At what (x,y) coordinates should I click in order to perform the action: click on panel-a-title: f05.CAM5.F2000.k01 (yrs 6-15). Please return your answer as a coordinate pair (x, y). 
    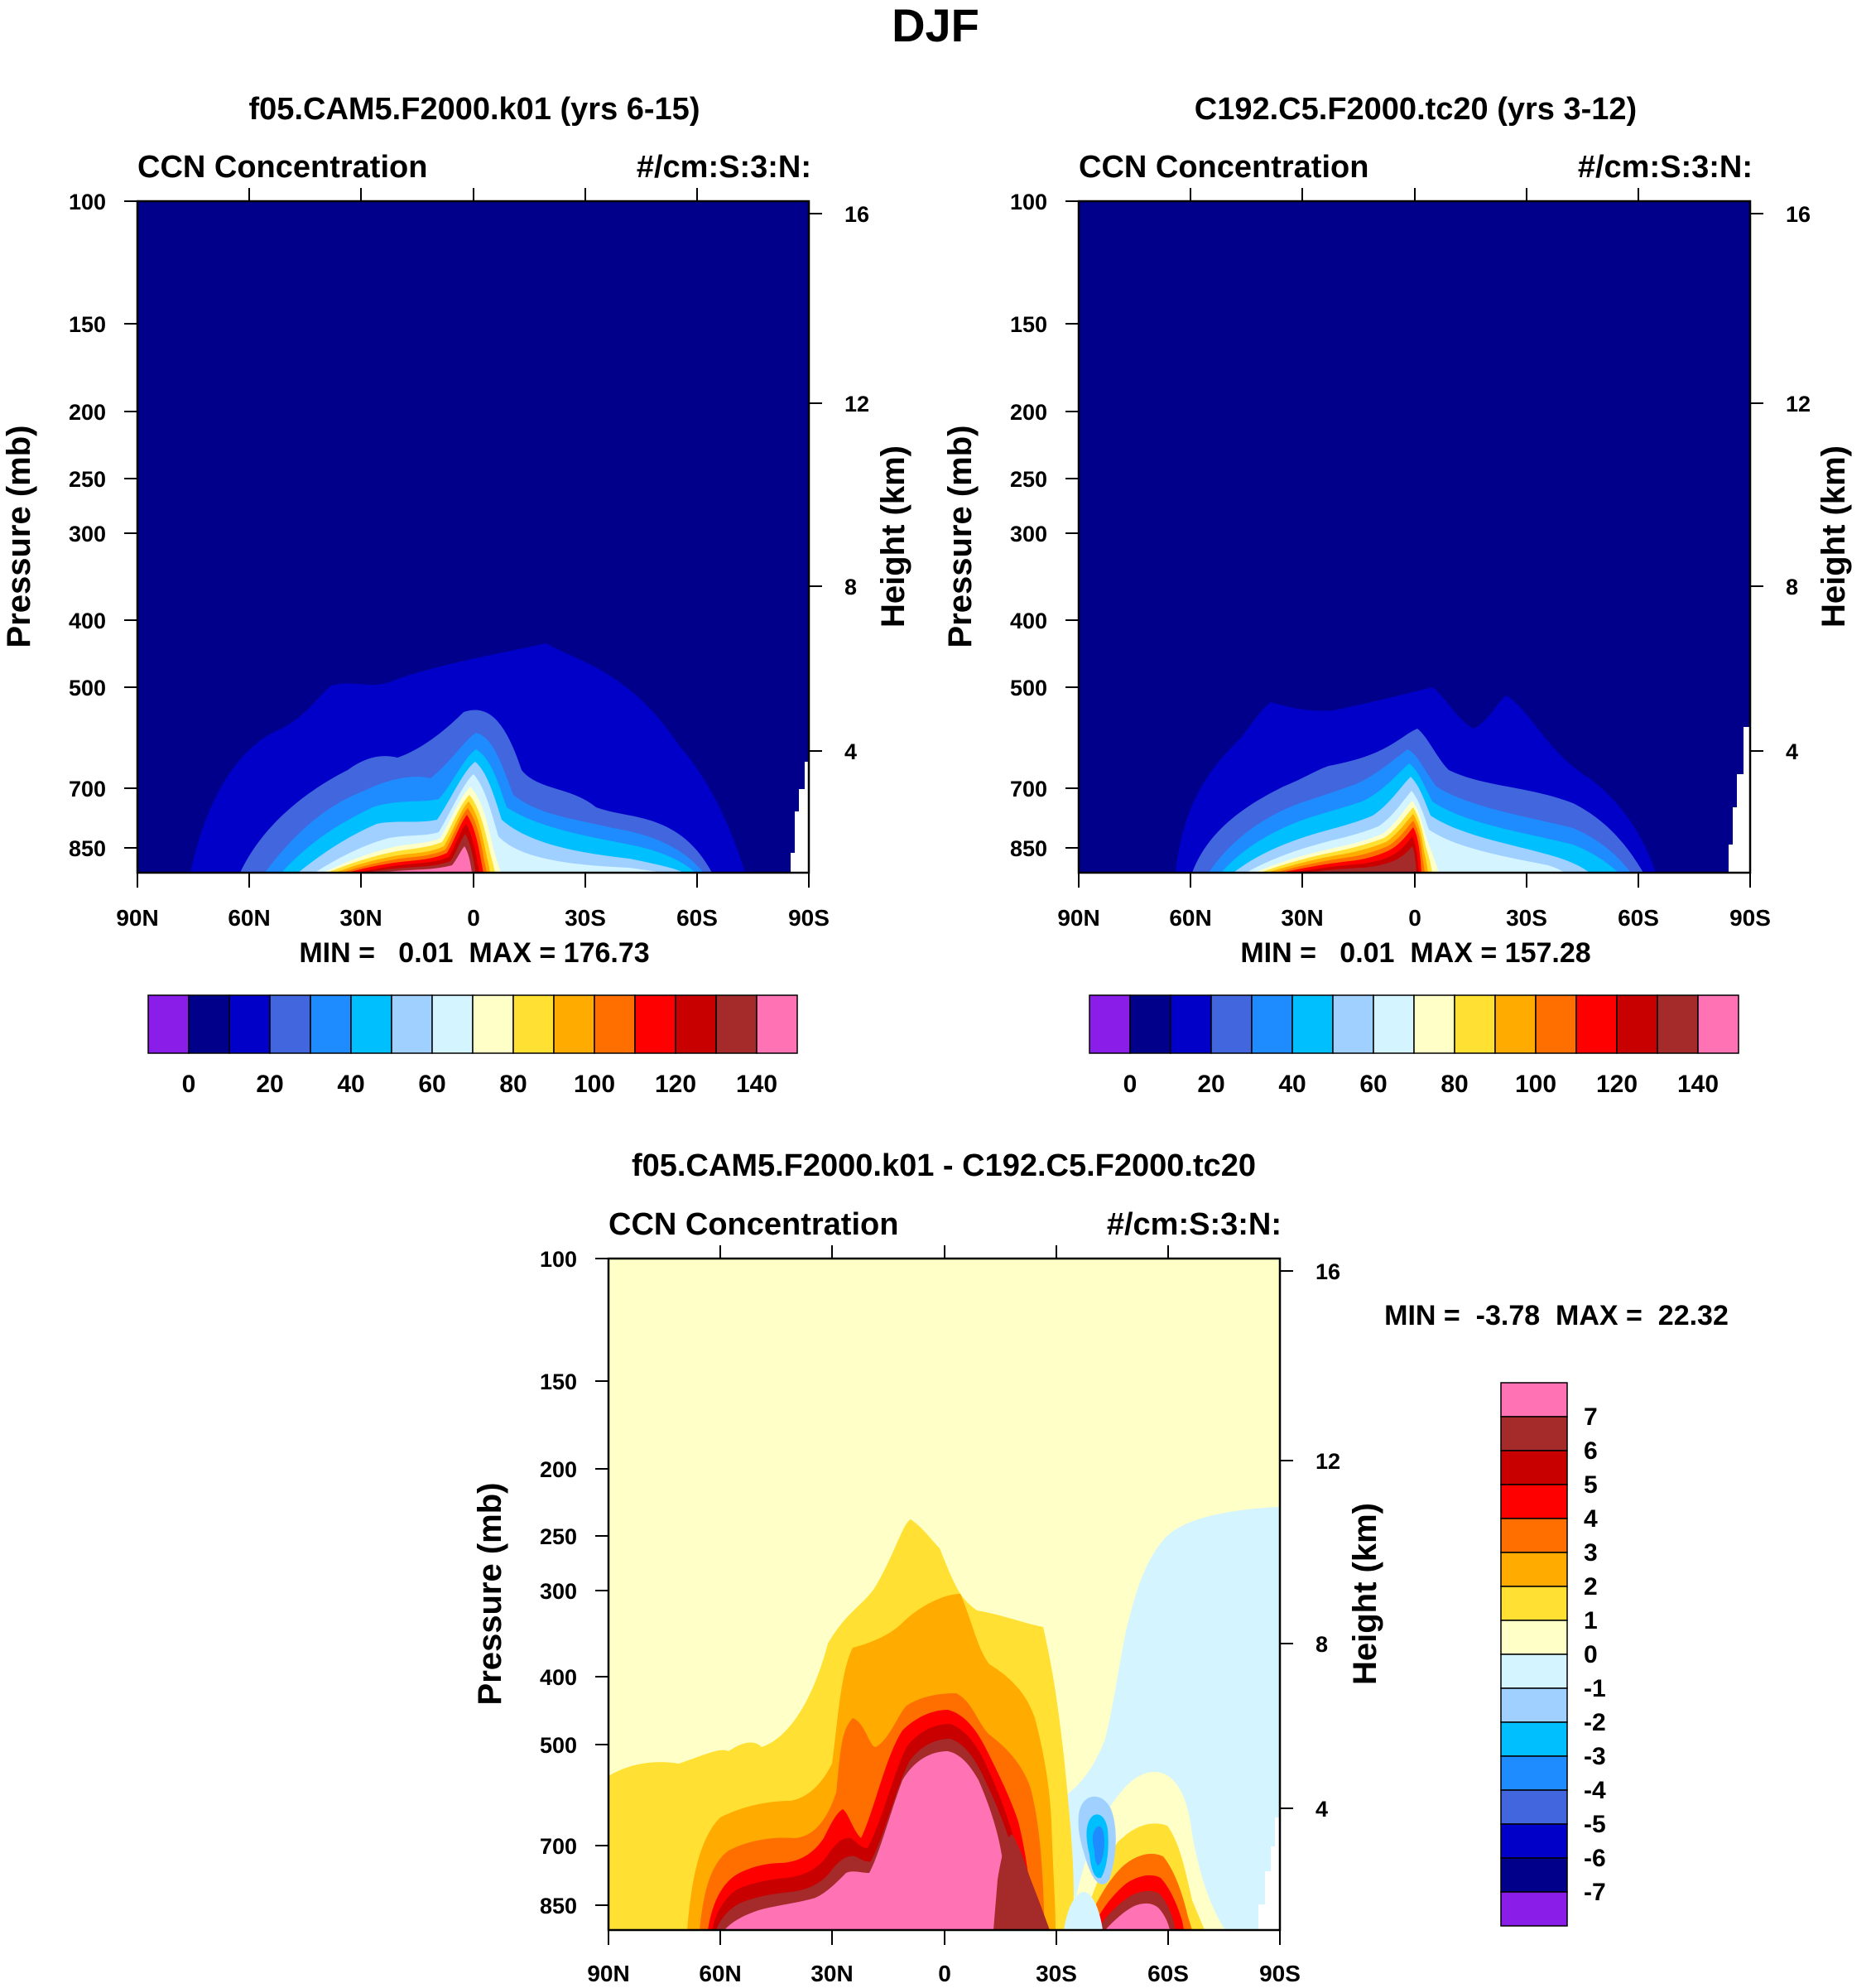
    Looking at the image, I should click on (475, 109).